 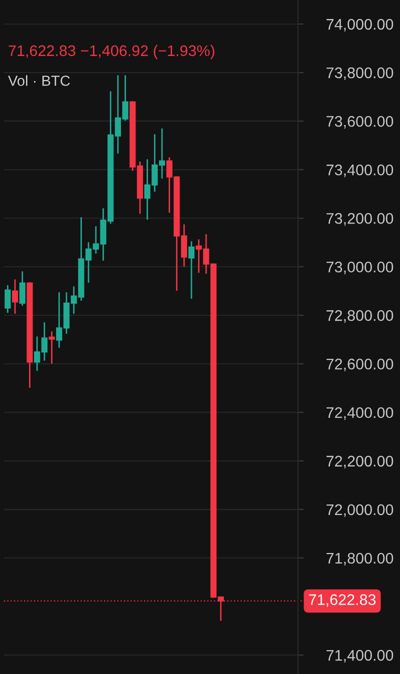 What do you see at coordinates (360, 219) in the screenshot?
I see `y-tick-label: 73,200.00` at bounding box center [360, 219].